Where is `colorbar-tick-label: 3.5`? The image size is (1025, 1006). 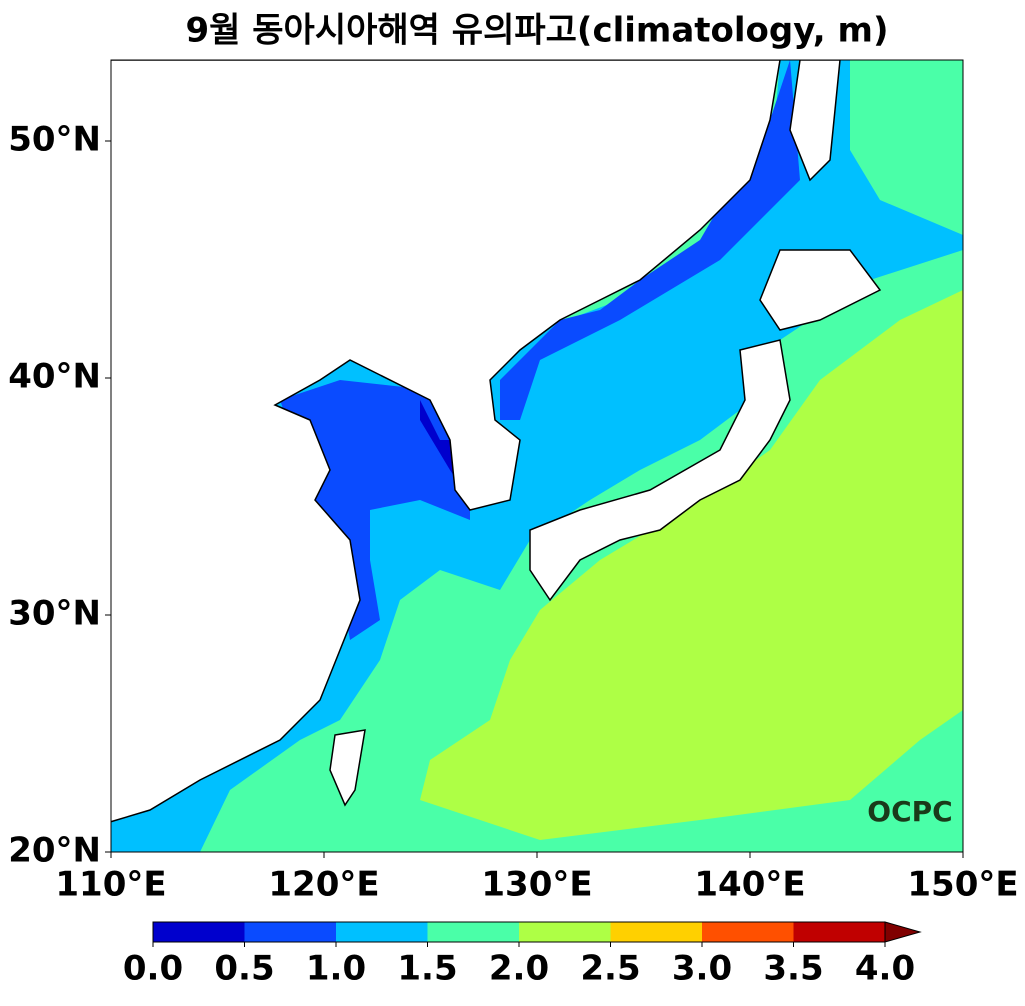 colorbar-tick-label: 3.5 is located at coordinates (793, 969).